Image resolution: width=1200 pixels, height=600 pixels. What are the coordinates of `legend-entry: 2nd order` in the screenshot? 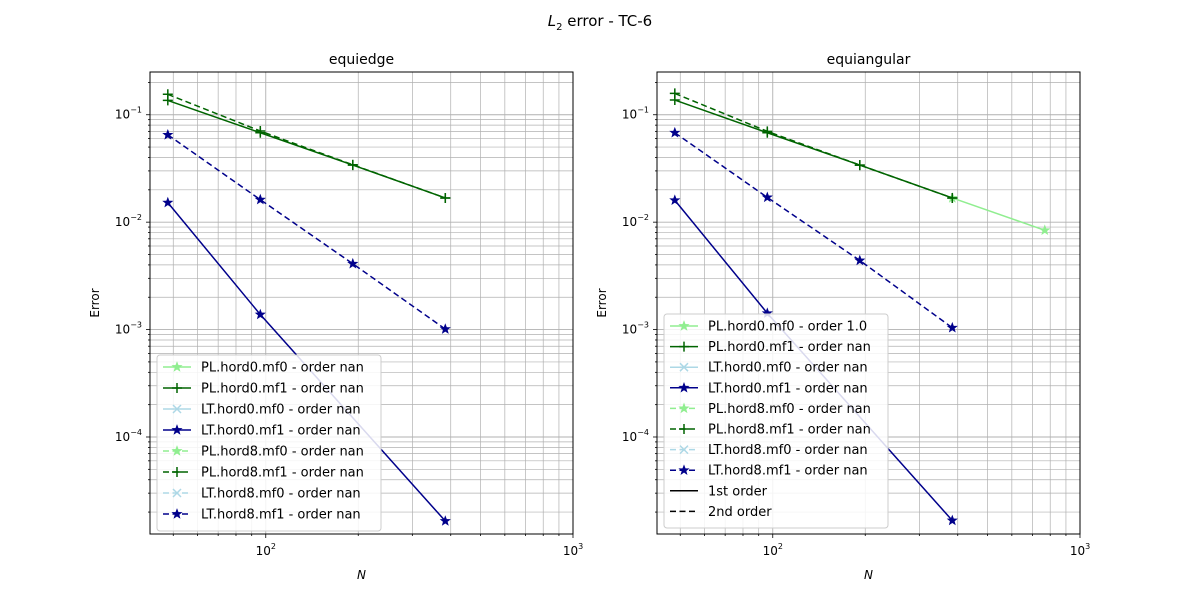 It's located at (721, 512).